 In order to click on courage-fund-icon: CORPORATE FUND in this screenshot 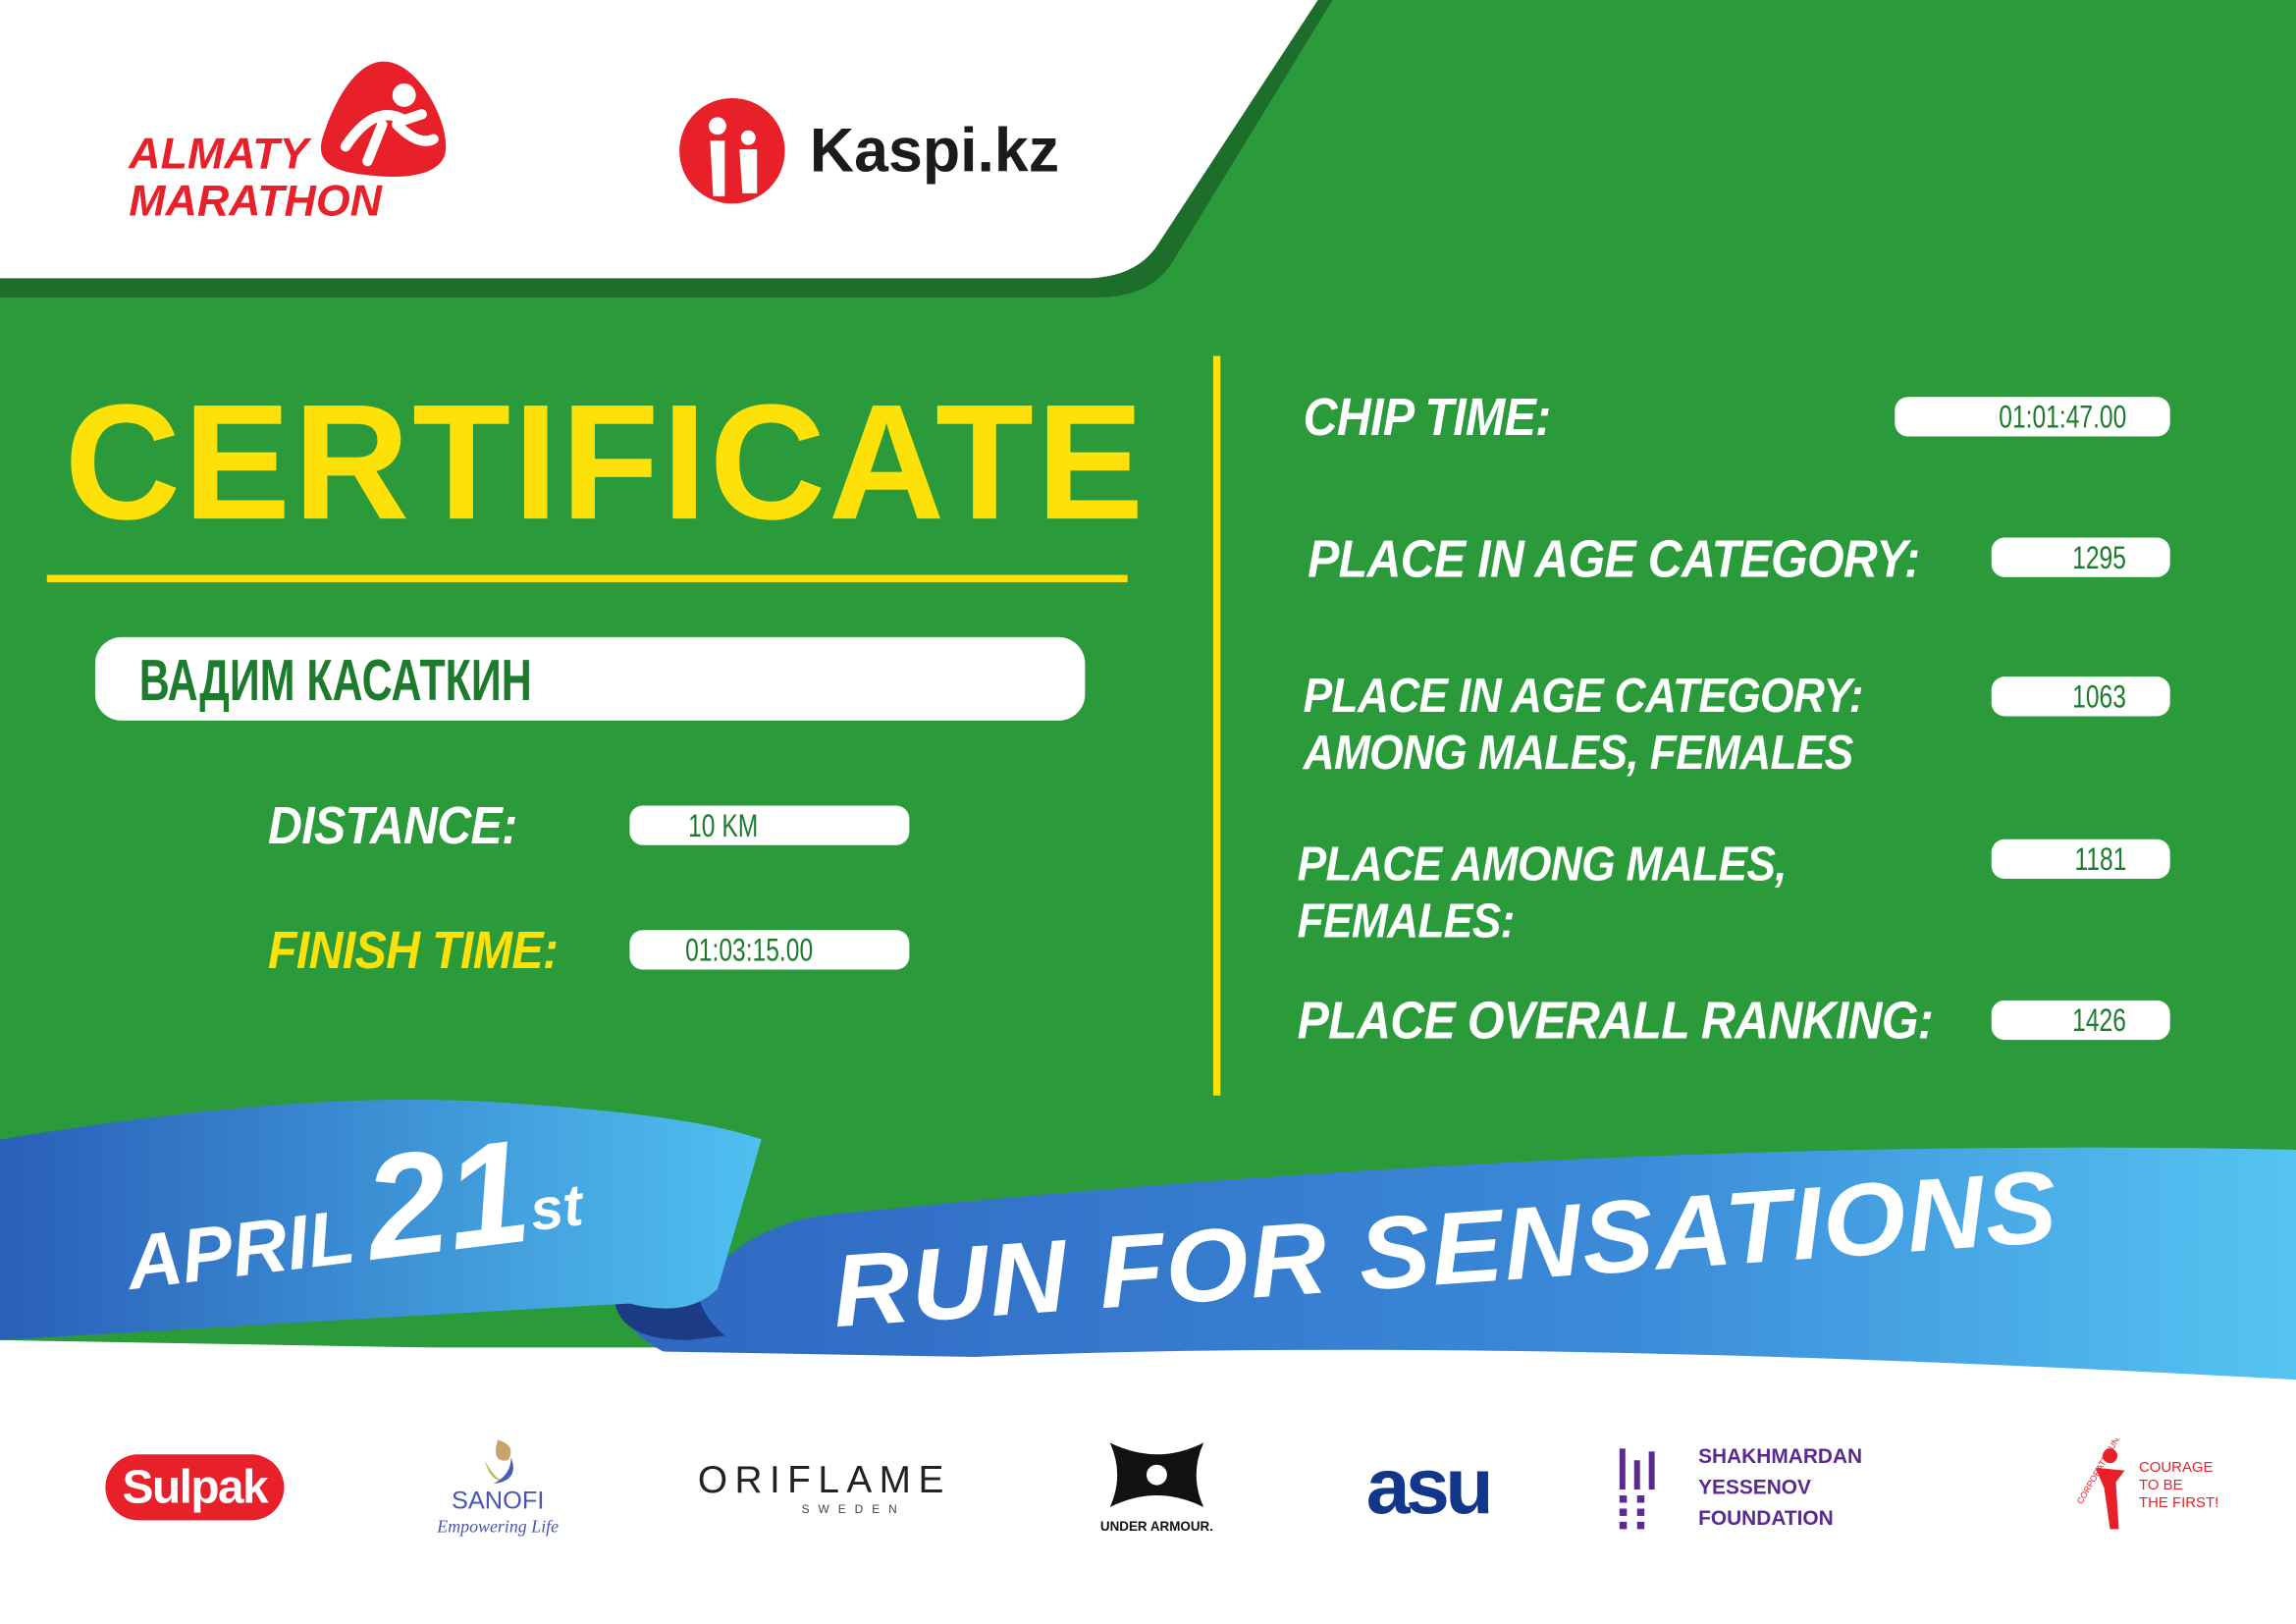, I will do `click(2099, 1484)`.